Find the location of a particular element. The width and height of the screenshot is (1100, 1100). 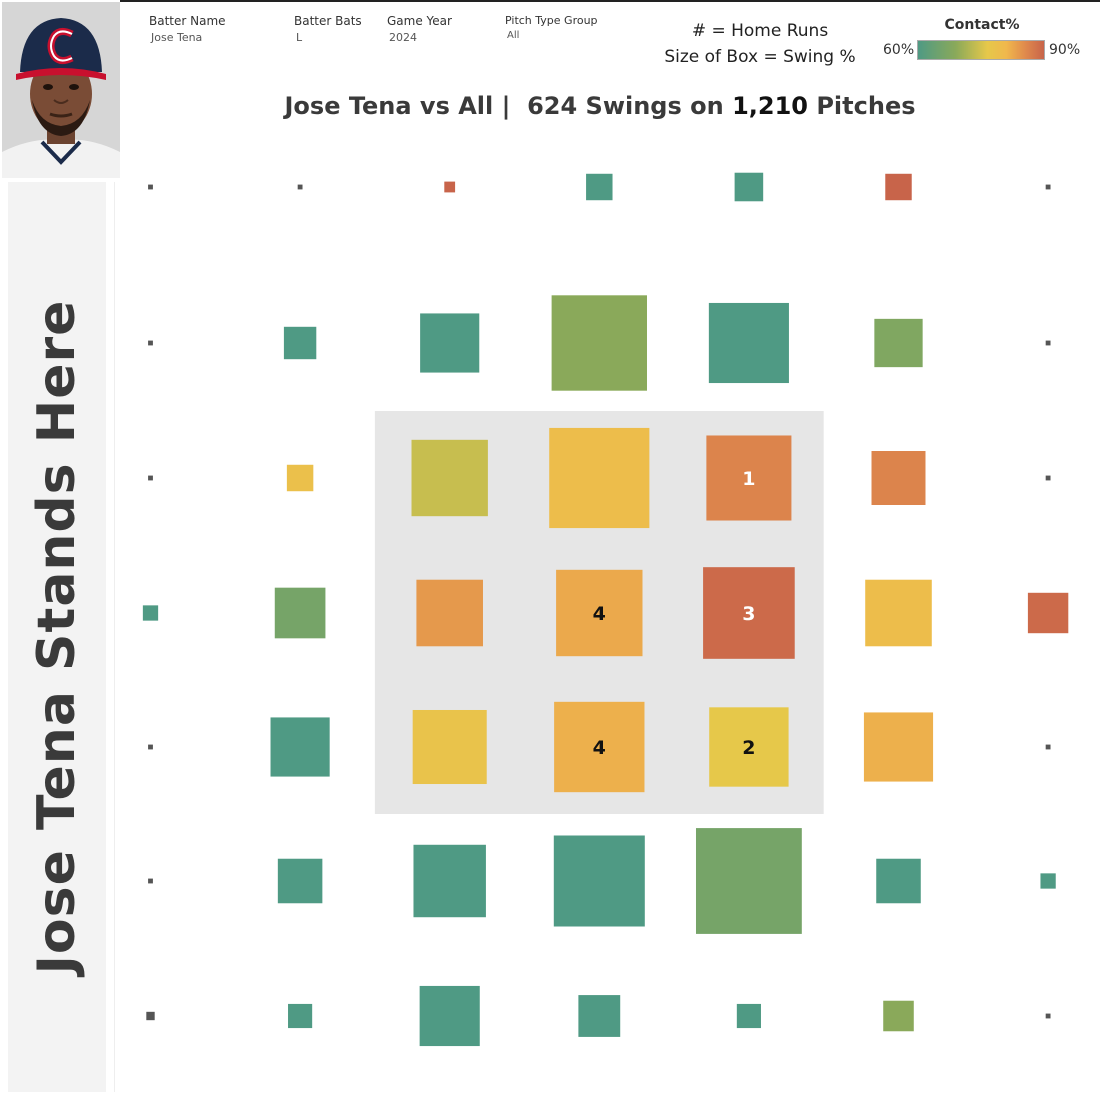

filter-value: All is located at coordinates (513, 35).